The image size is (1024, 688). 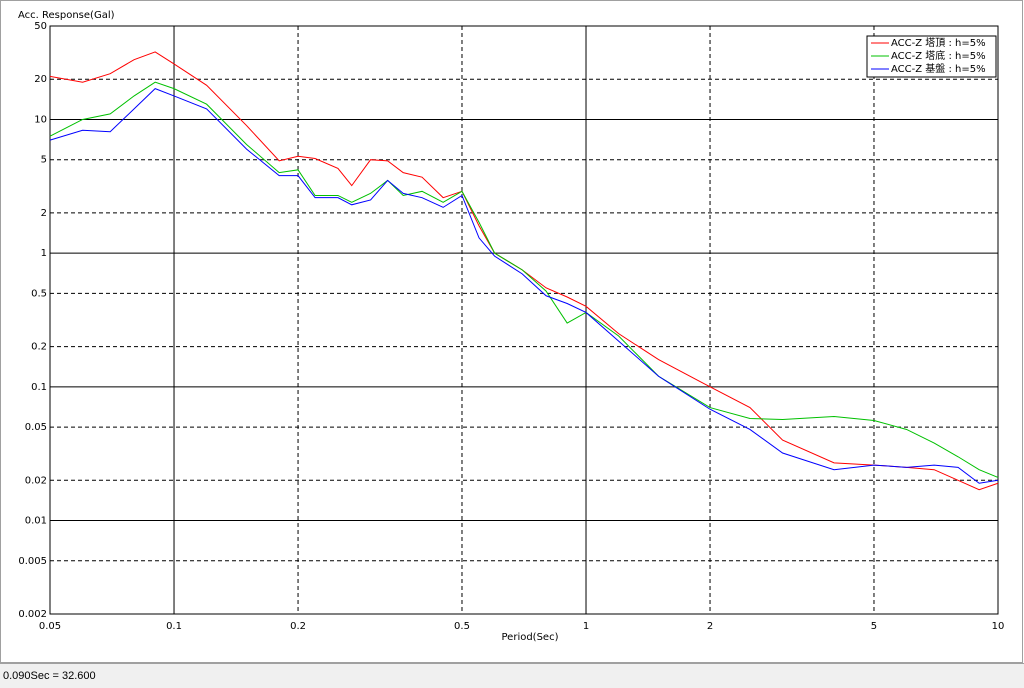 I want to click on y-tick-label: 0.002, so click(x=32, y=614).